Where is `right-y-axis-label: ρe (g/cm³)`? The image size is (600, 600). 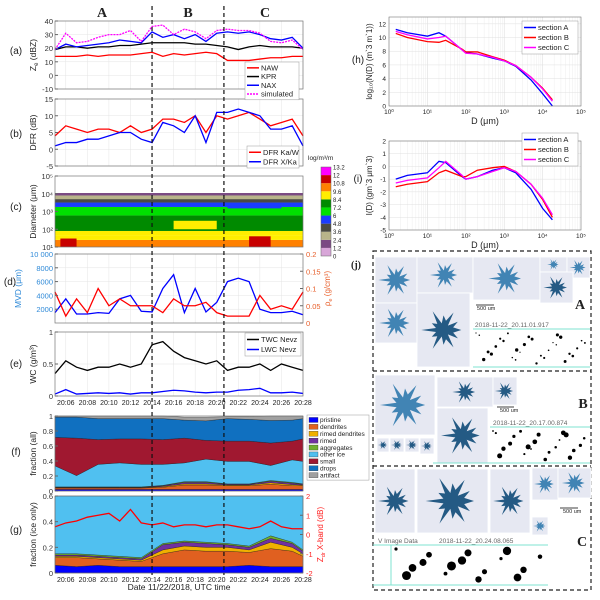
right-y-axis-label: ρe (g/cm³) is located at coordinates (328, 289).